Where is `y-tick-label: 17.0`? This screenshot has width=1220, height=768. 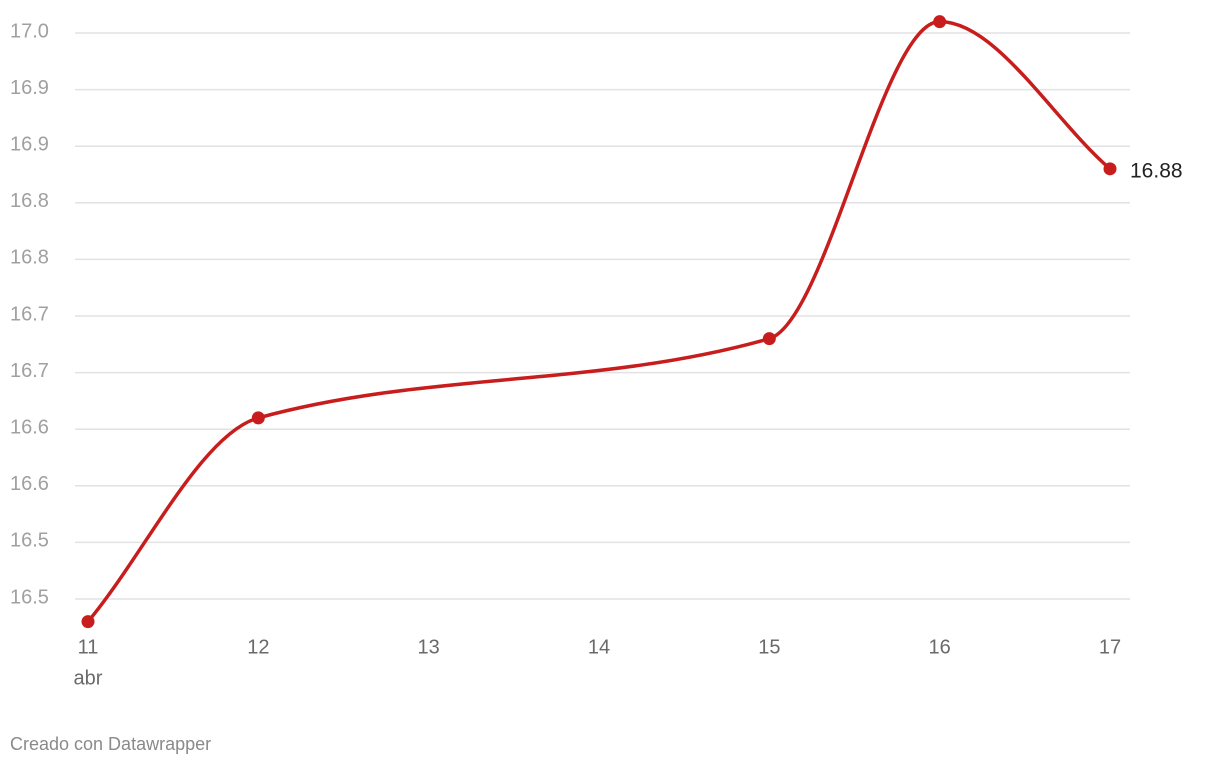 y-tick-label: 17.0 is located at coordinates (29, 31).